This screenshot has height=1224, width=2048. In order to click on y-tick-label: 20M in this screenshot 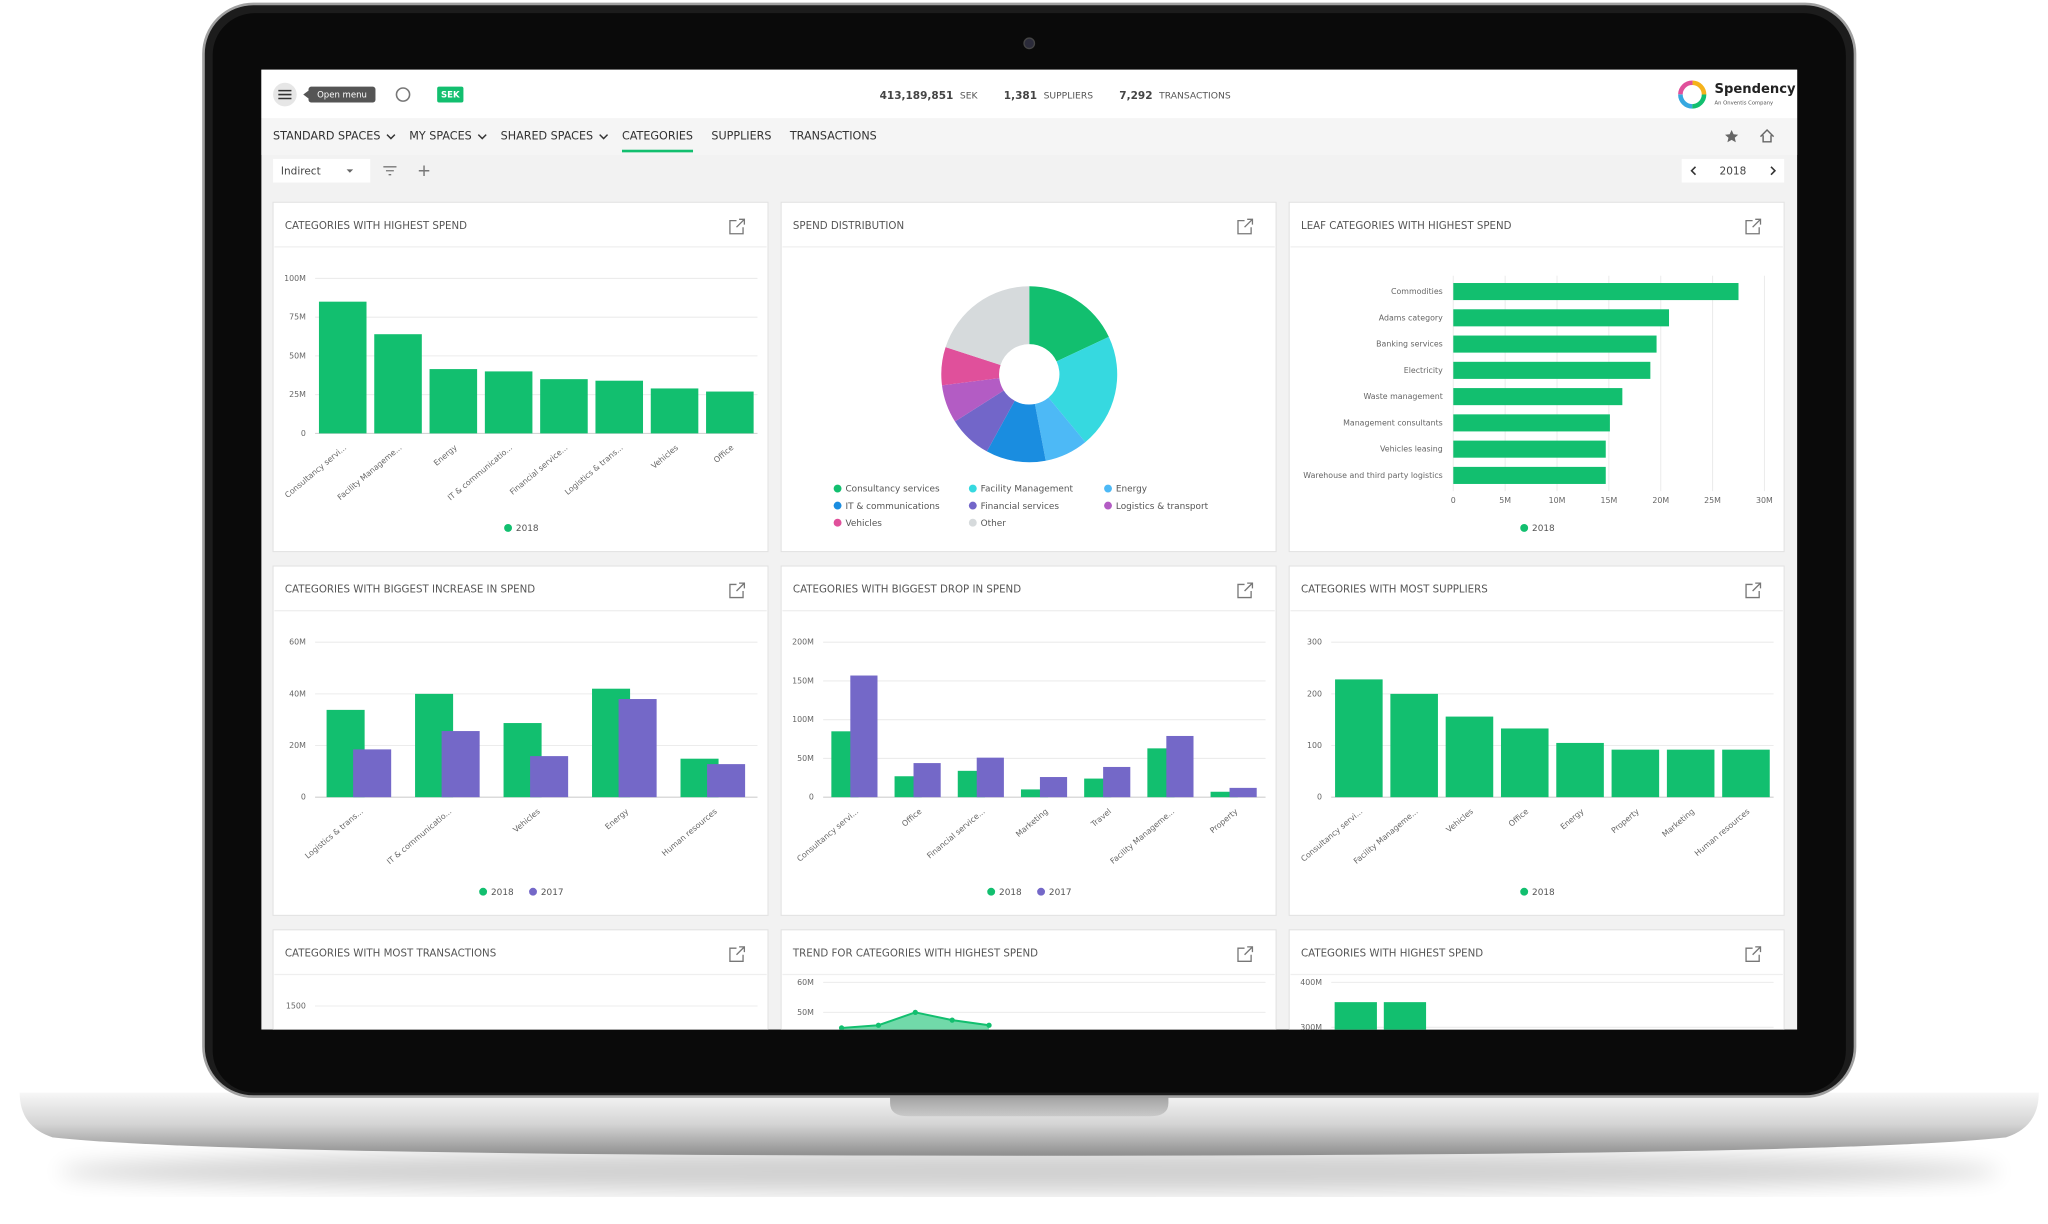, I will do `click(297, 745)`.